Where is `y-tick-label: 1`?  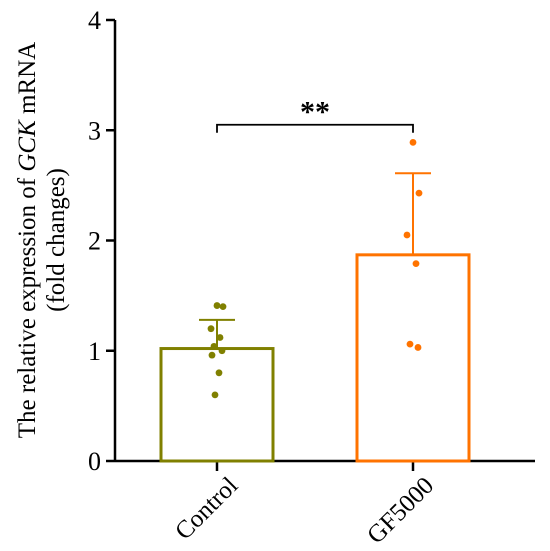 y-tick-label: 1 is located at coordinates (94, 351).